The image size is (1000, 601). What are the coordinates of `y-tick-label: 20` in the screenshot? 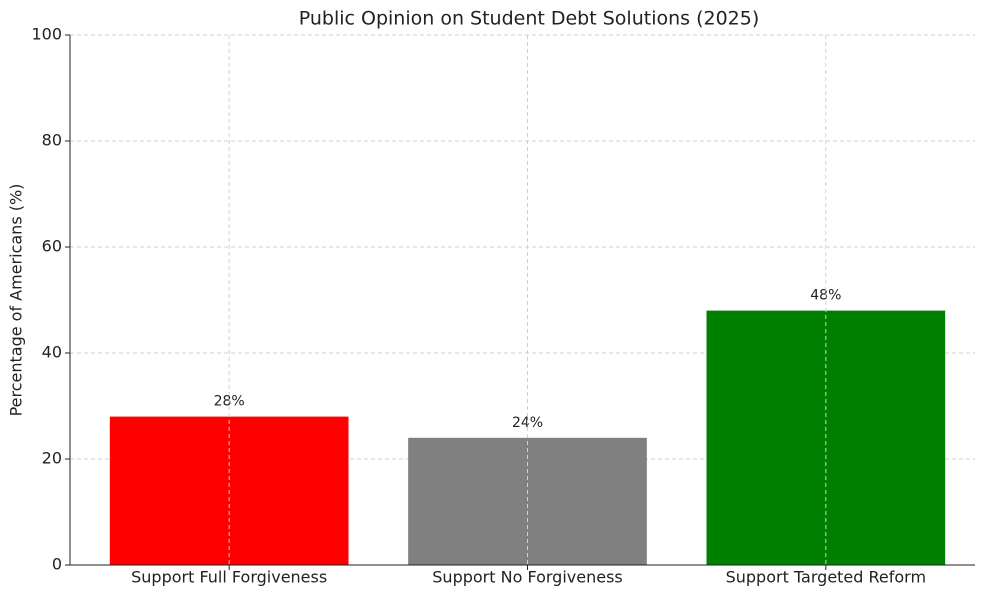 It's located at (52, 458).